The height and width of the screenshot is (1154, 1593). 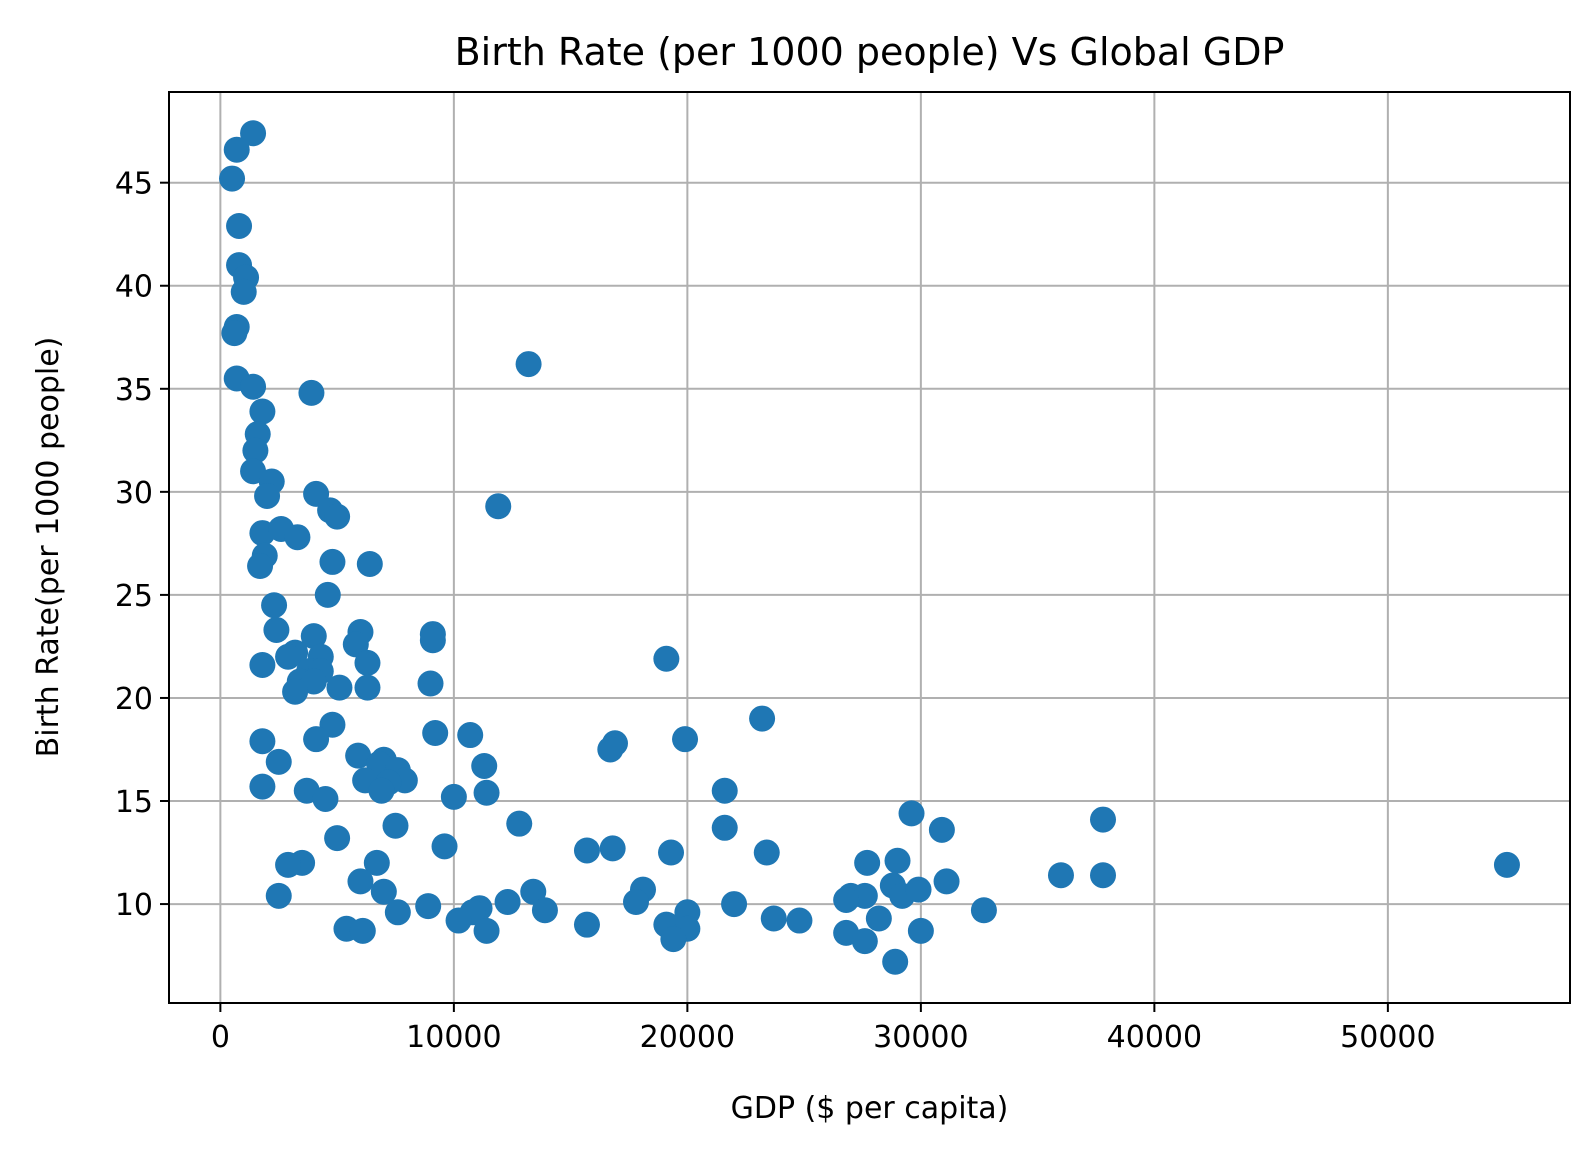 I want to click on y-tick-label: 45, so click(x=134, y=184).